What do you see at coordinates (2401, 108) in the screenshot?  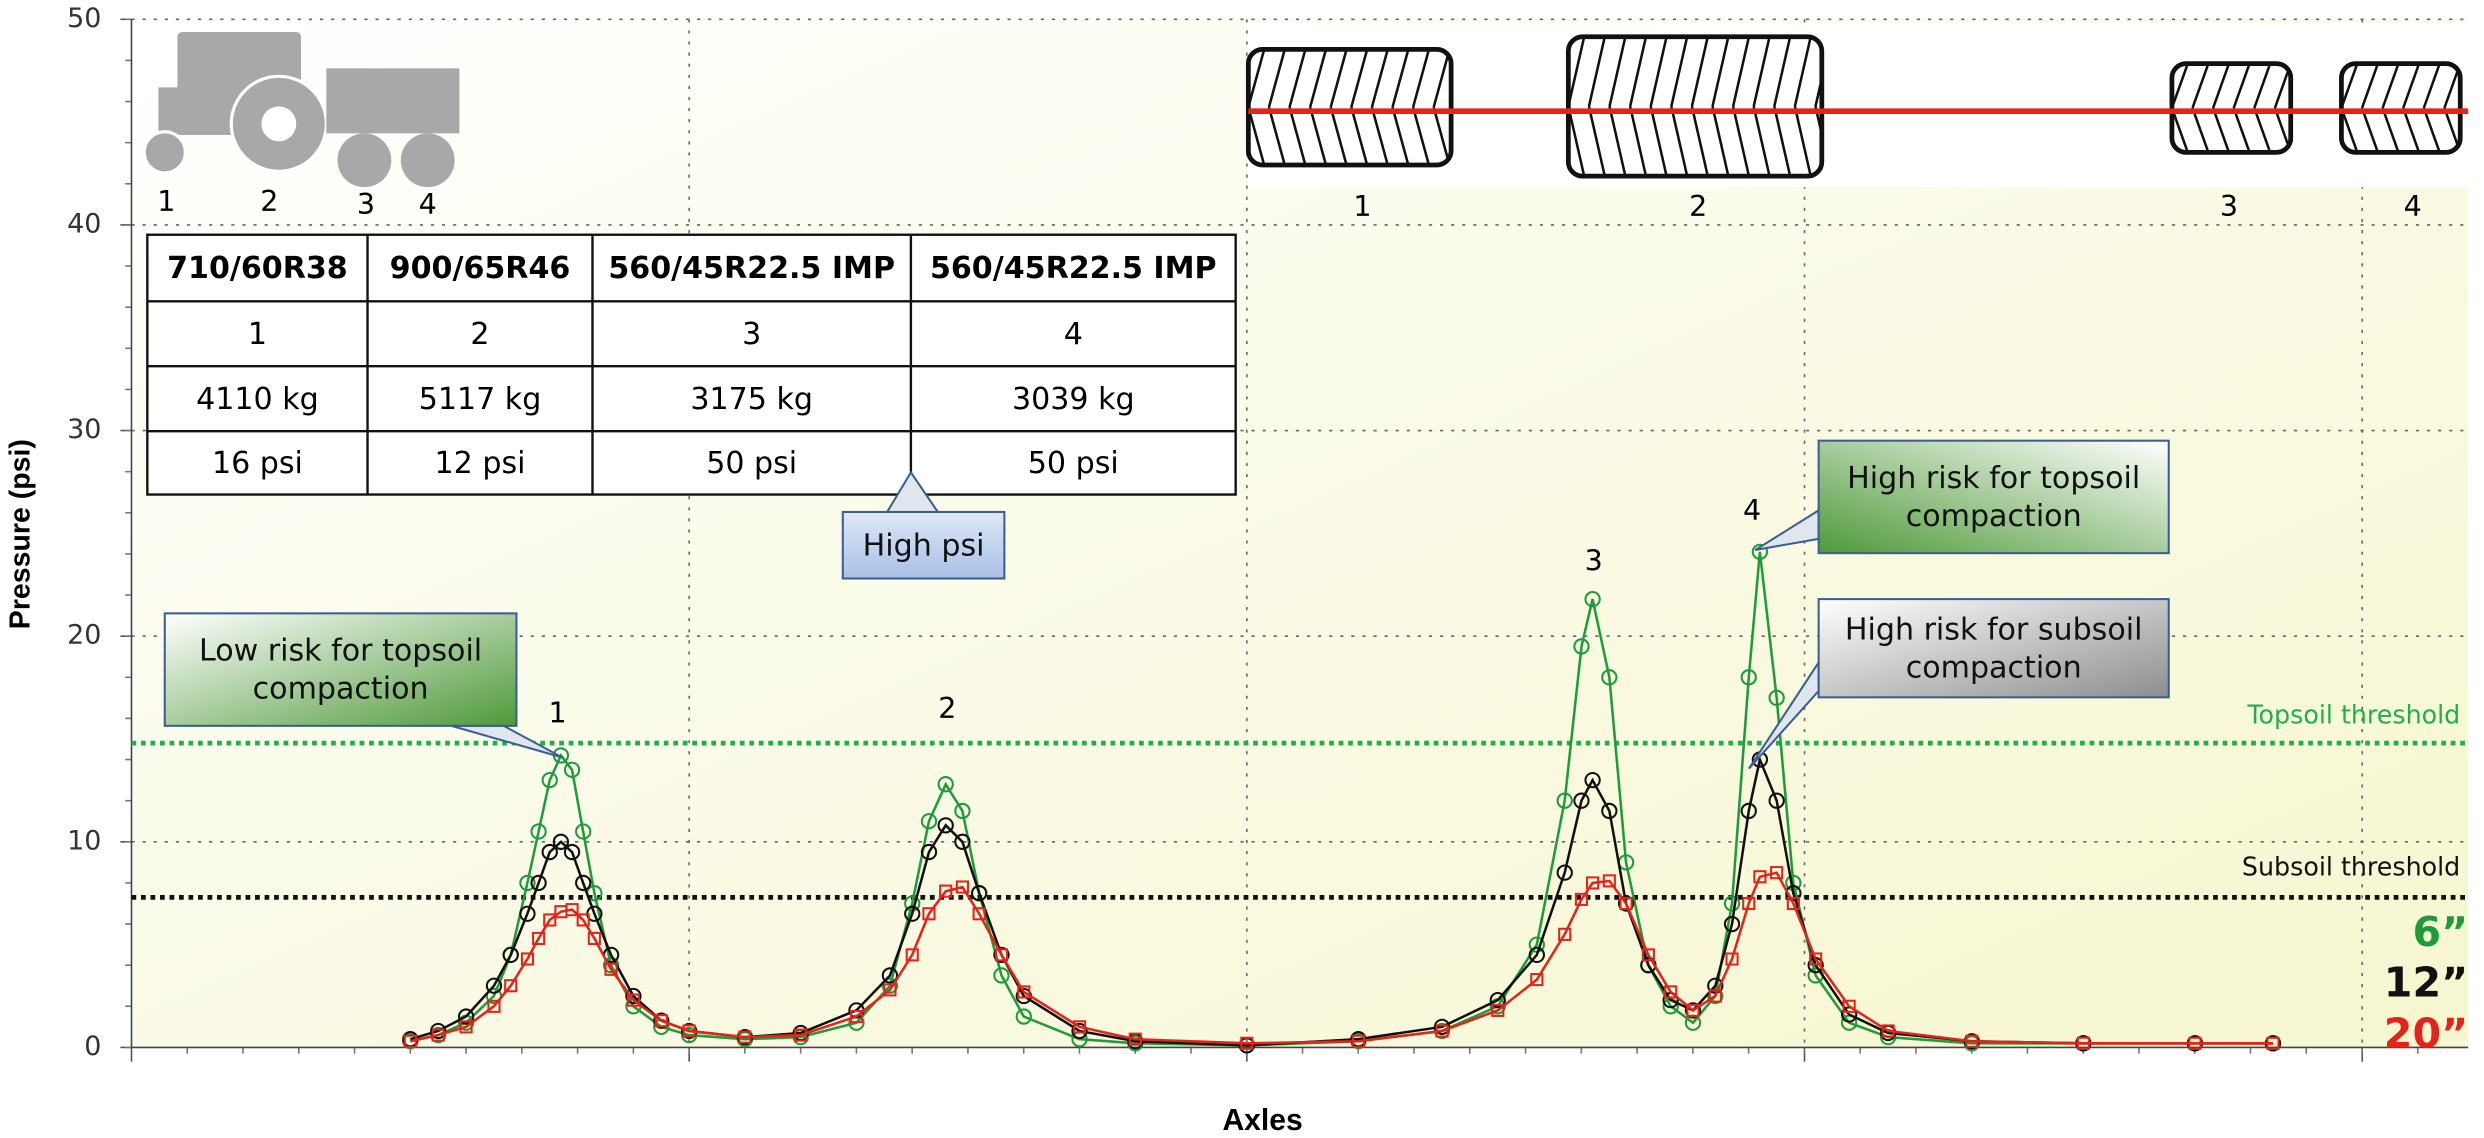 I see `tire` at bounding box center [2401, 108].